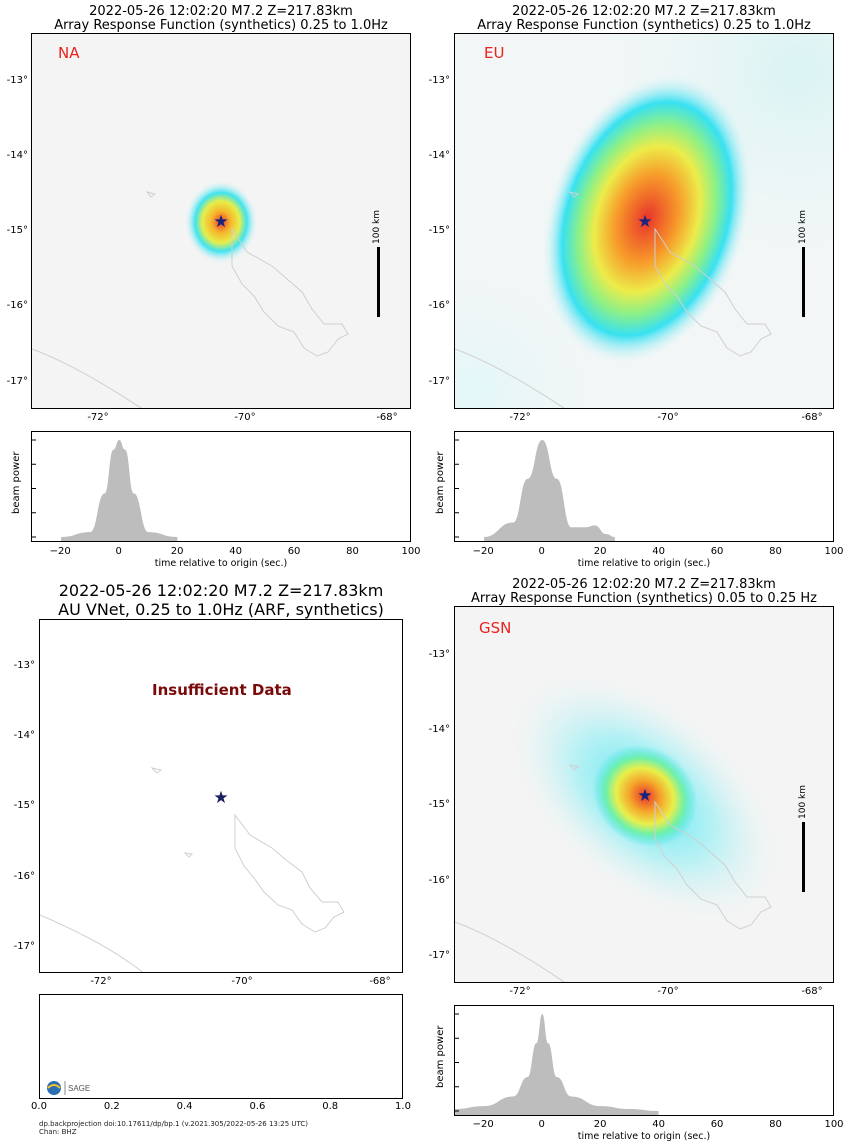 This screenshot has width=848, height=1148. Describe the element at coordinates (221, 11) in the screenshot. I see `panel-na-title-line1: 2022-05-26 12:02:20 M7.2 Z=217.83km` at that location.